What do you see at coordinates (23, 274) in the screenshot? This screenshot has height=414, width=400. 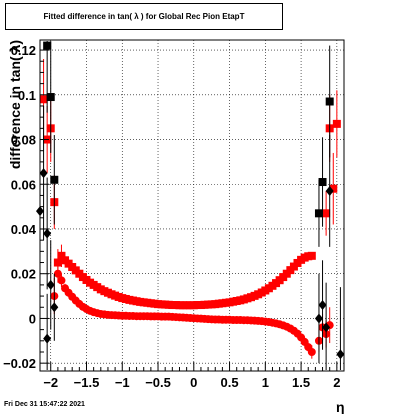 I see `y-tick-label-2: 0.02` at bounding box center [23, 274].